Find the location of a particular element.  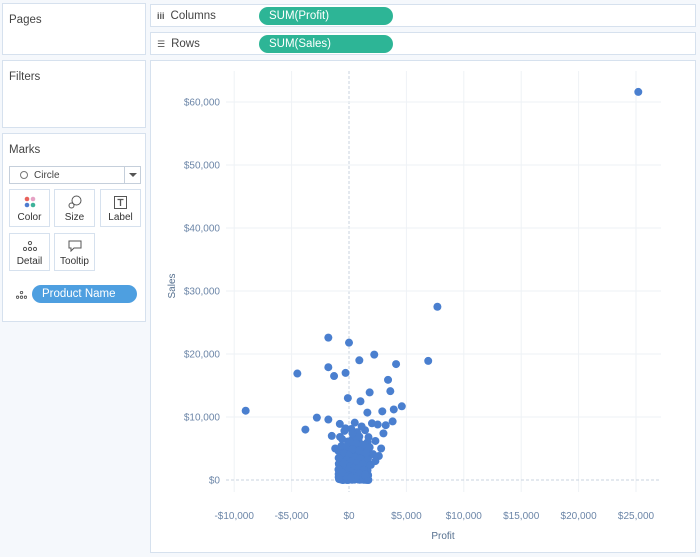

marks-card: Marks Circle Color Size is located at coordinates (74, 227).